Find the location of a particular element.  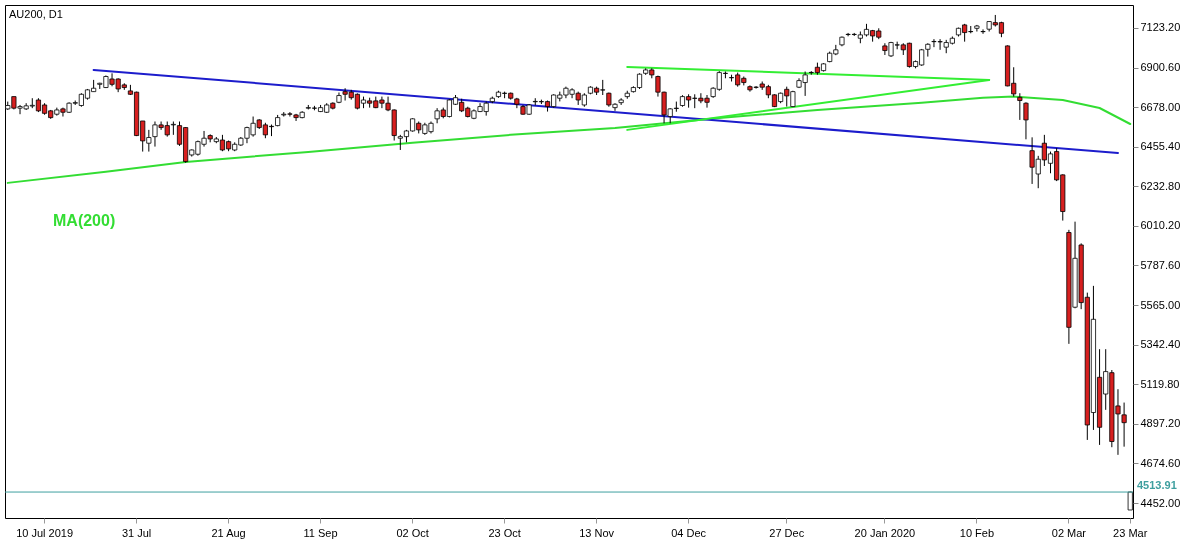

x-tick-label: 23 Mar is located at coordinates (1130, 532).